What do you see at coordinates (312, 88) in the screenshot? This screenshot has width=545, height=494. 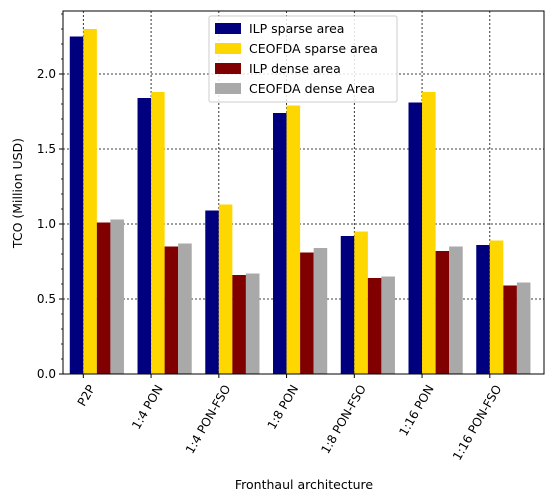 I see `legend-label: CEOFDA dense Area` at bounding box center [312, 88].